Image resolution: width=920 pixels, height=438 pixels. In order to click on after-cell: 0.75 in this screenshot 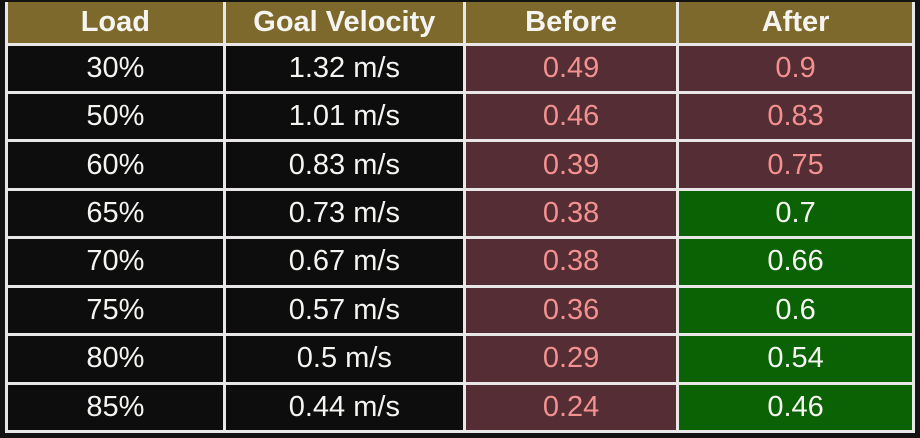, I will do `click(795, 165)`.